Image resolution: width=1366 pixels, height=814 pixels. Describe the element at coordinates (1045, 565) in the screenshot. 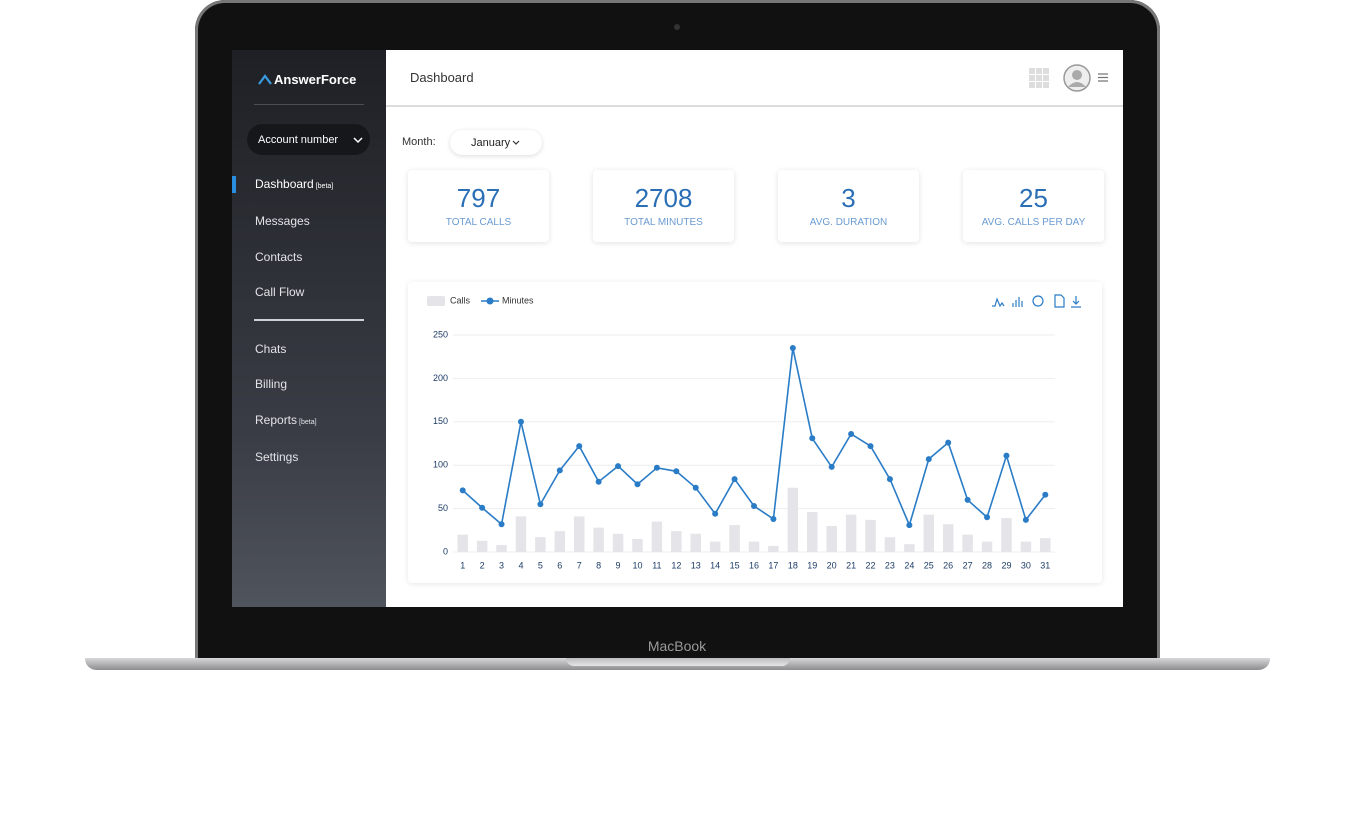

I see `x-tick-label: 31` at that location.